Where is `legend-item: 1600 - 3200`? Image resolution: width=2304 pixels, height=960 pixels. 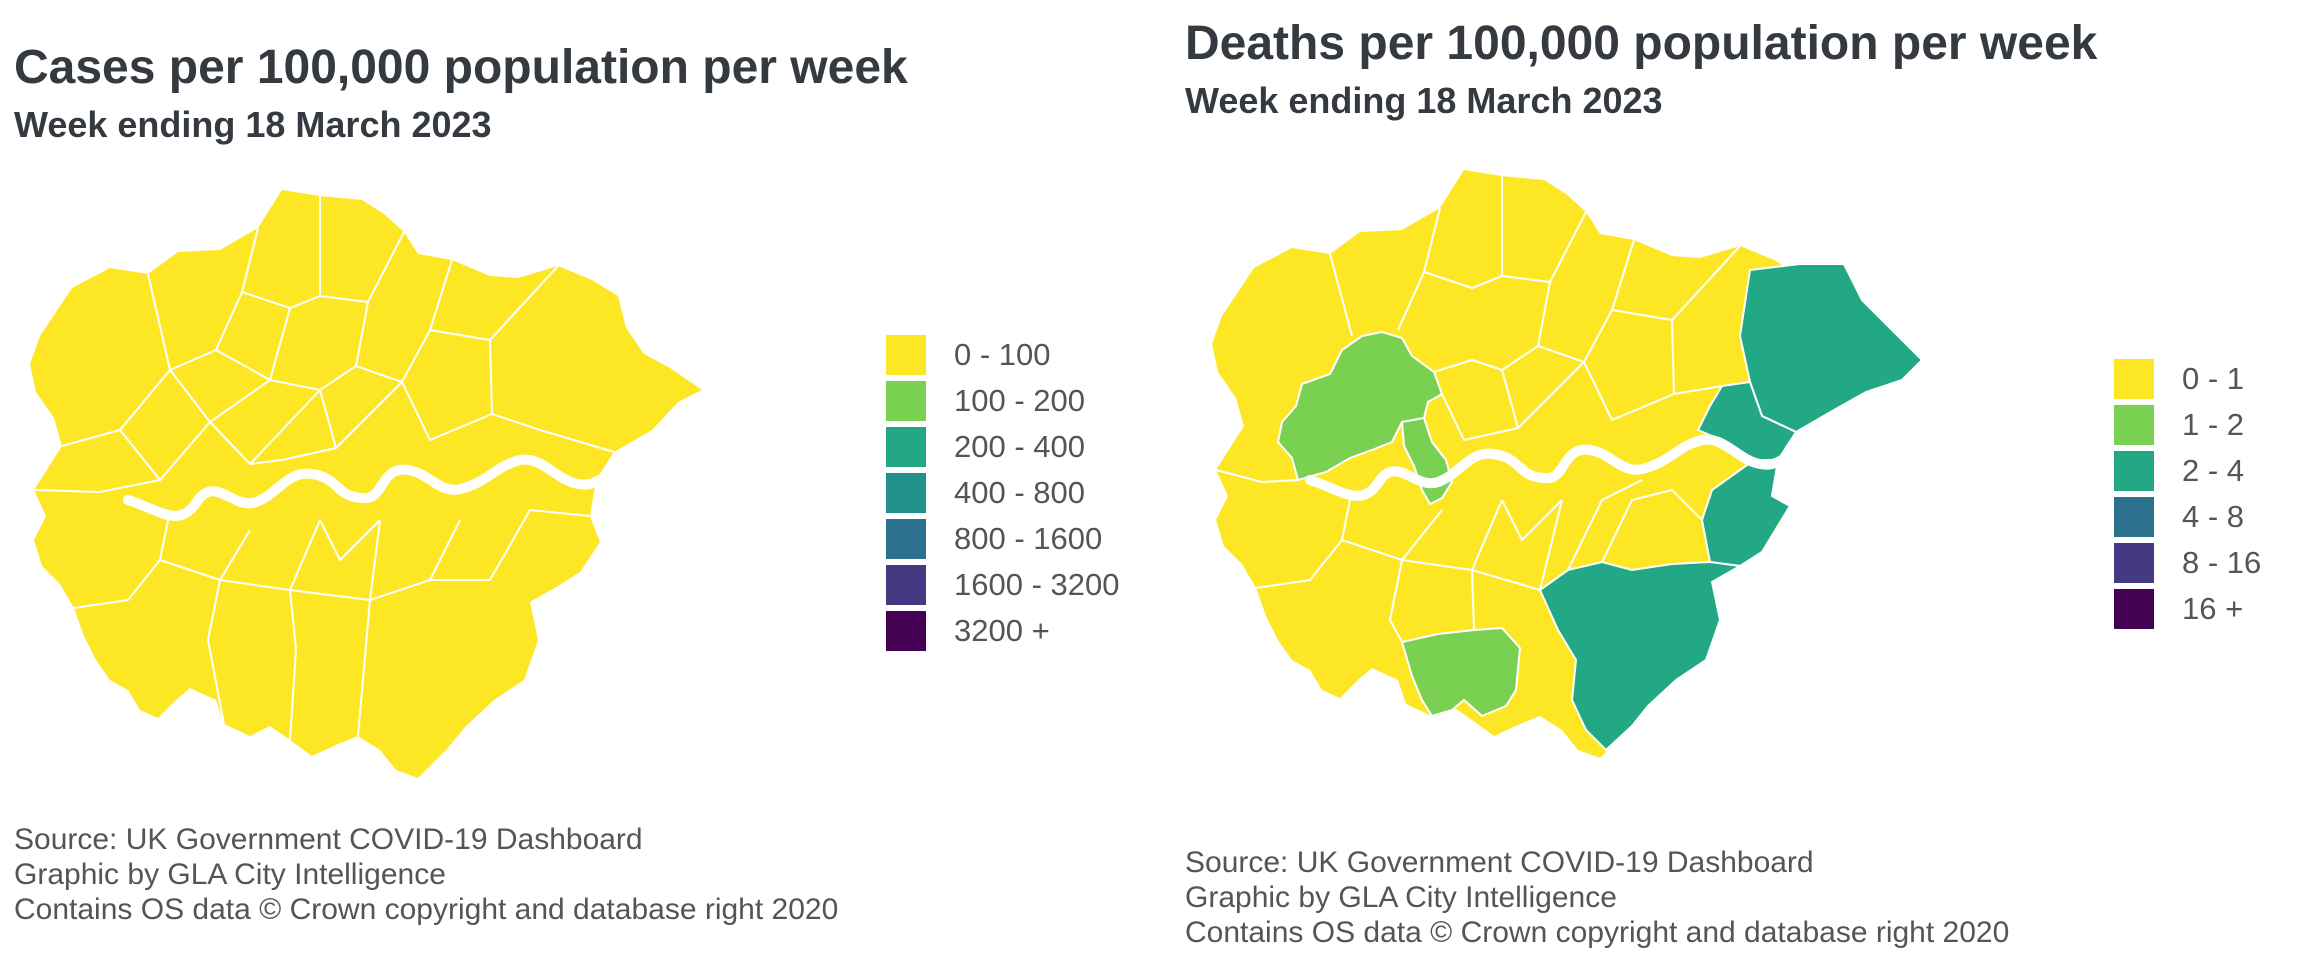
legend-item: 1600 - 3200 is located at coordinates (1002, 585).